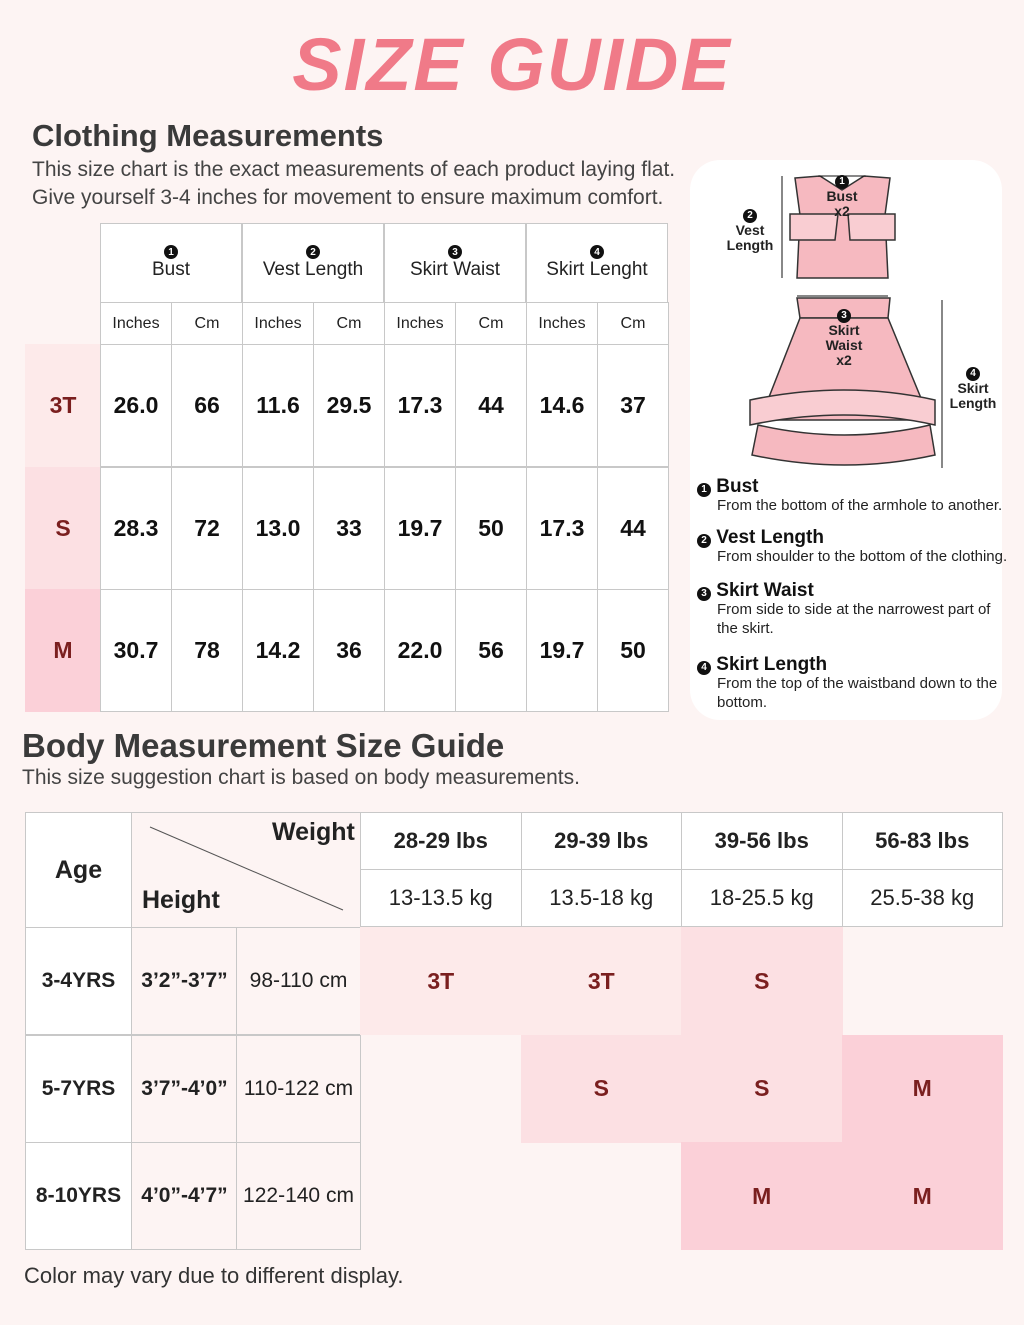 Image resolution: width=1024 pixels, height=1325 pixels. What do you see at coordinates (184, 1088) in the screenshot?
I see `row-height-ft: 3’7”-4’0”` at bounding box center [184, 1088].